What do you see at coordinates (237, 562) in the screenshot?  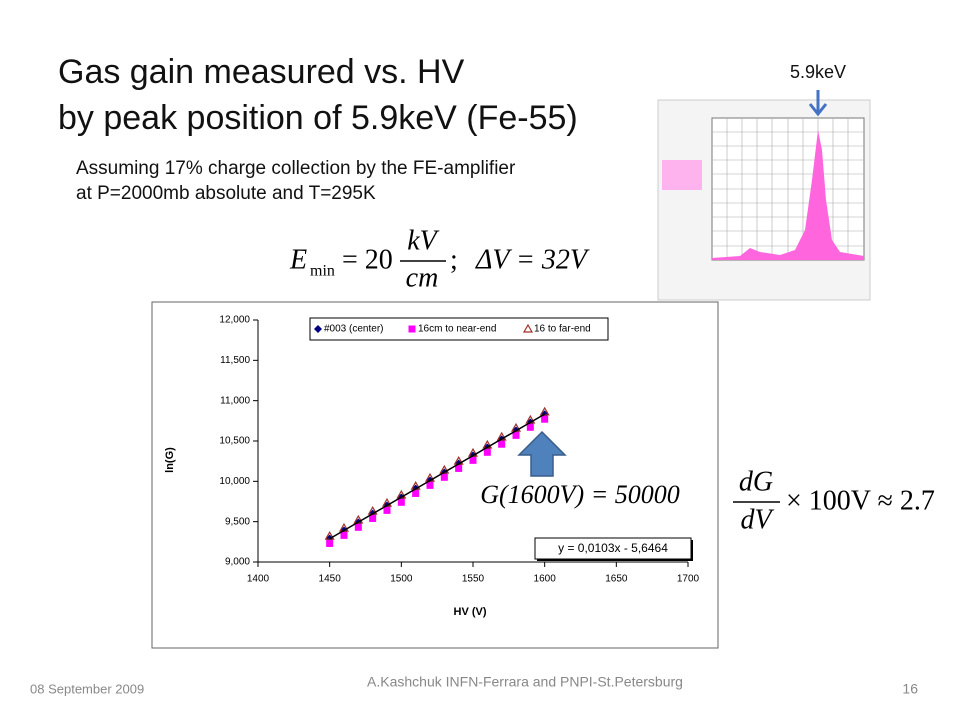 I see `y-tick-label: 9,000` at bounding box center [237, 562].